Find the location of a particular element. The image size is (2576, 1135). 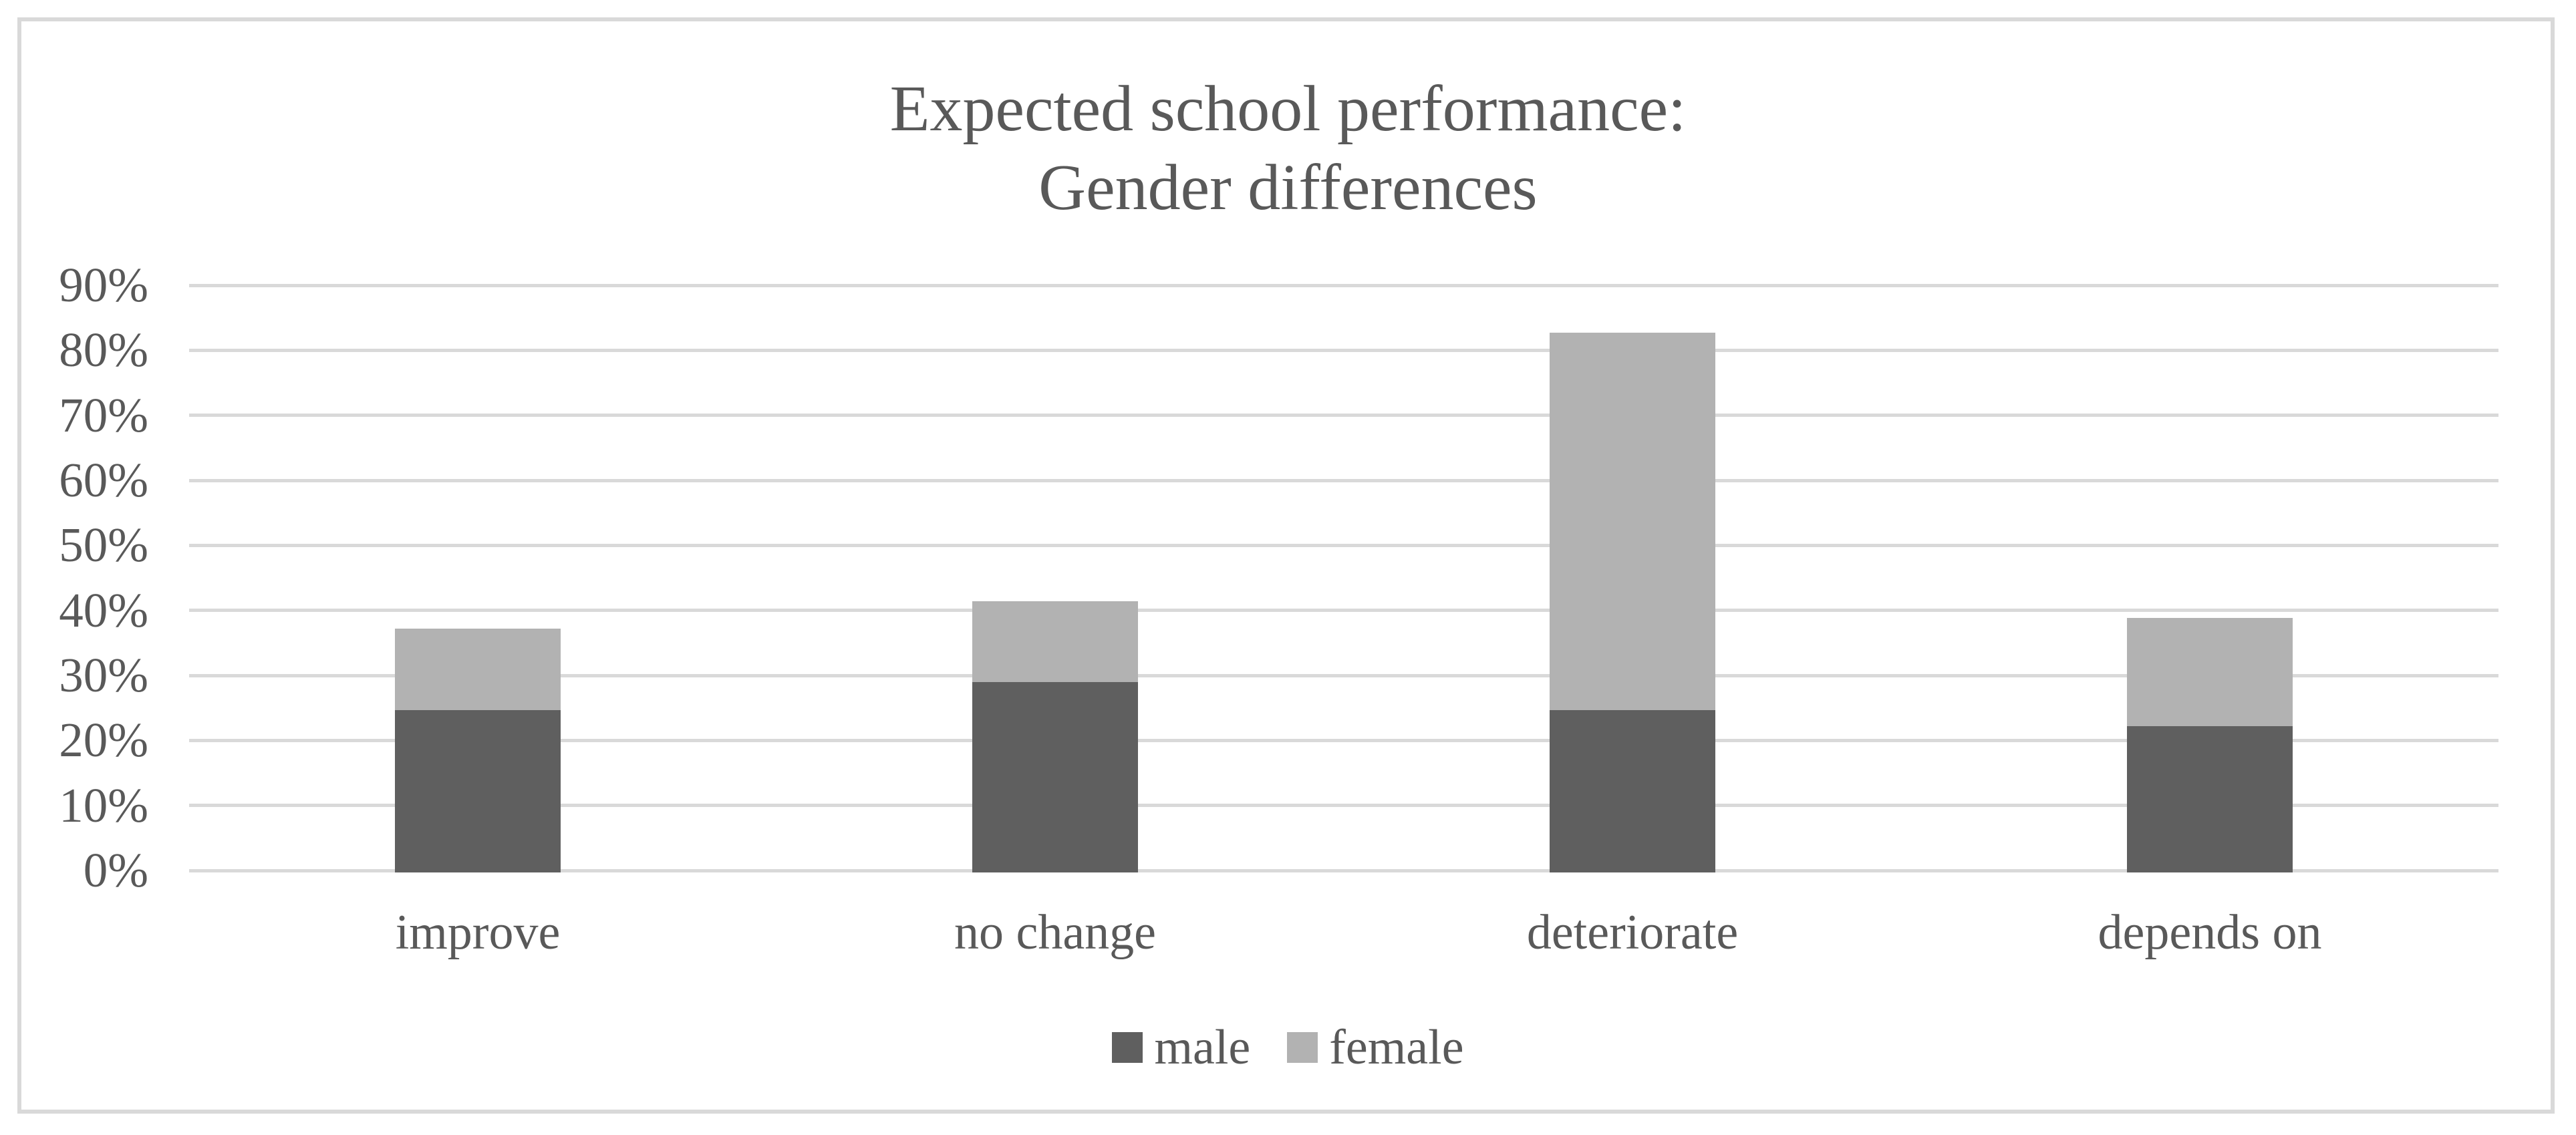

chart-title-line-2: Gender differences is located at coordinates (1288, 188).